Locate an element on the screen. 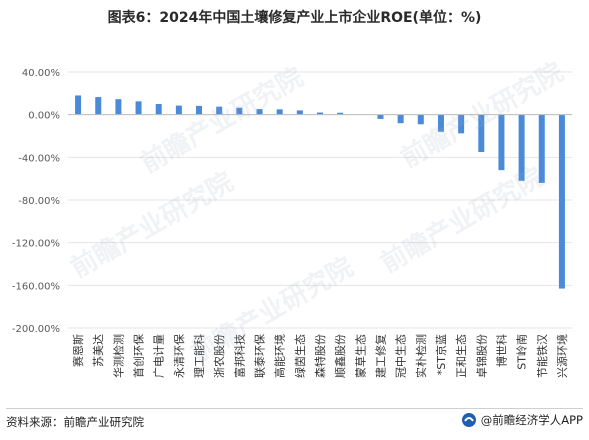  x-tick-label: 建工修复 is located at coordinates (380, 356).